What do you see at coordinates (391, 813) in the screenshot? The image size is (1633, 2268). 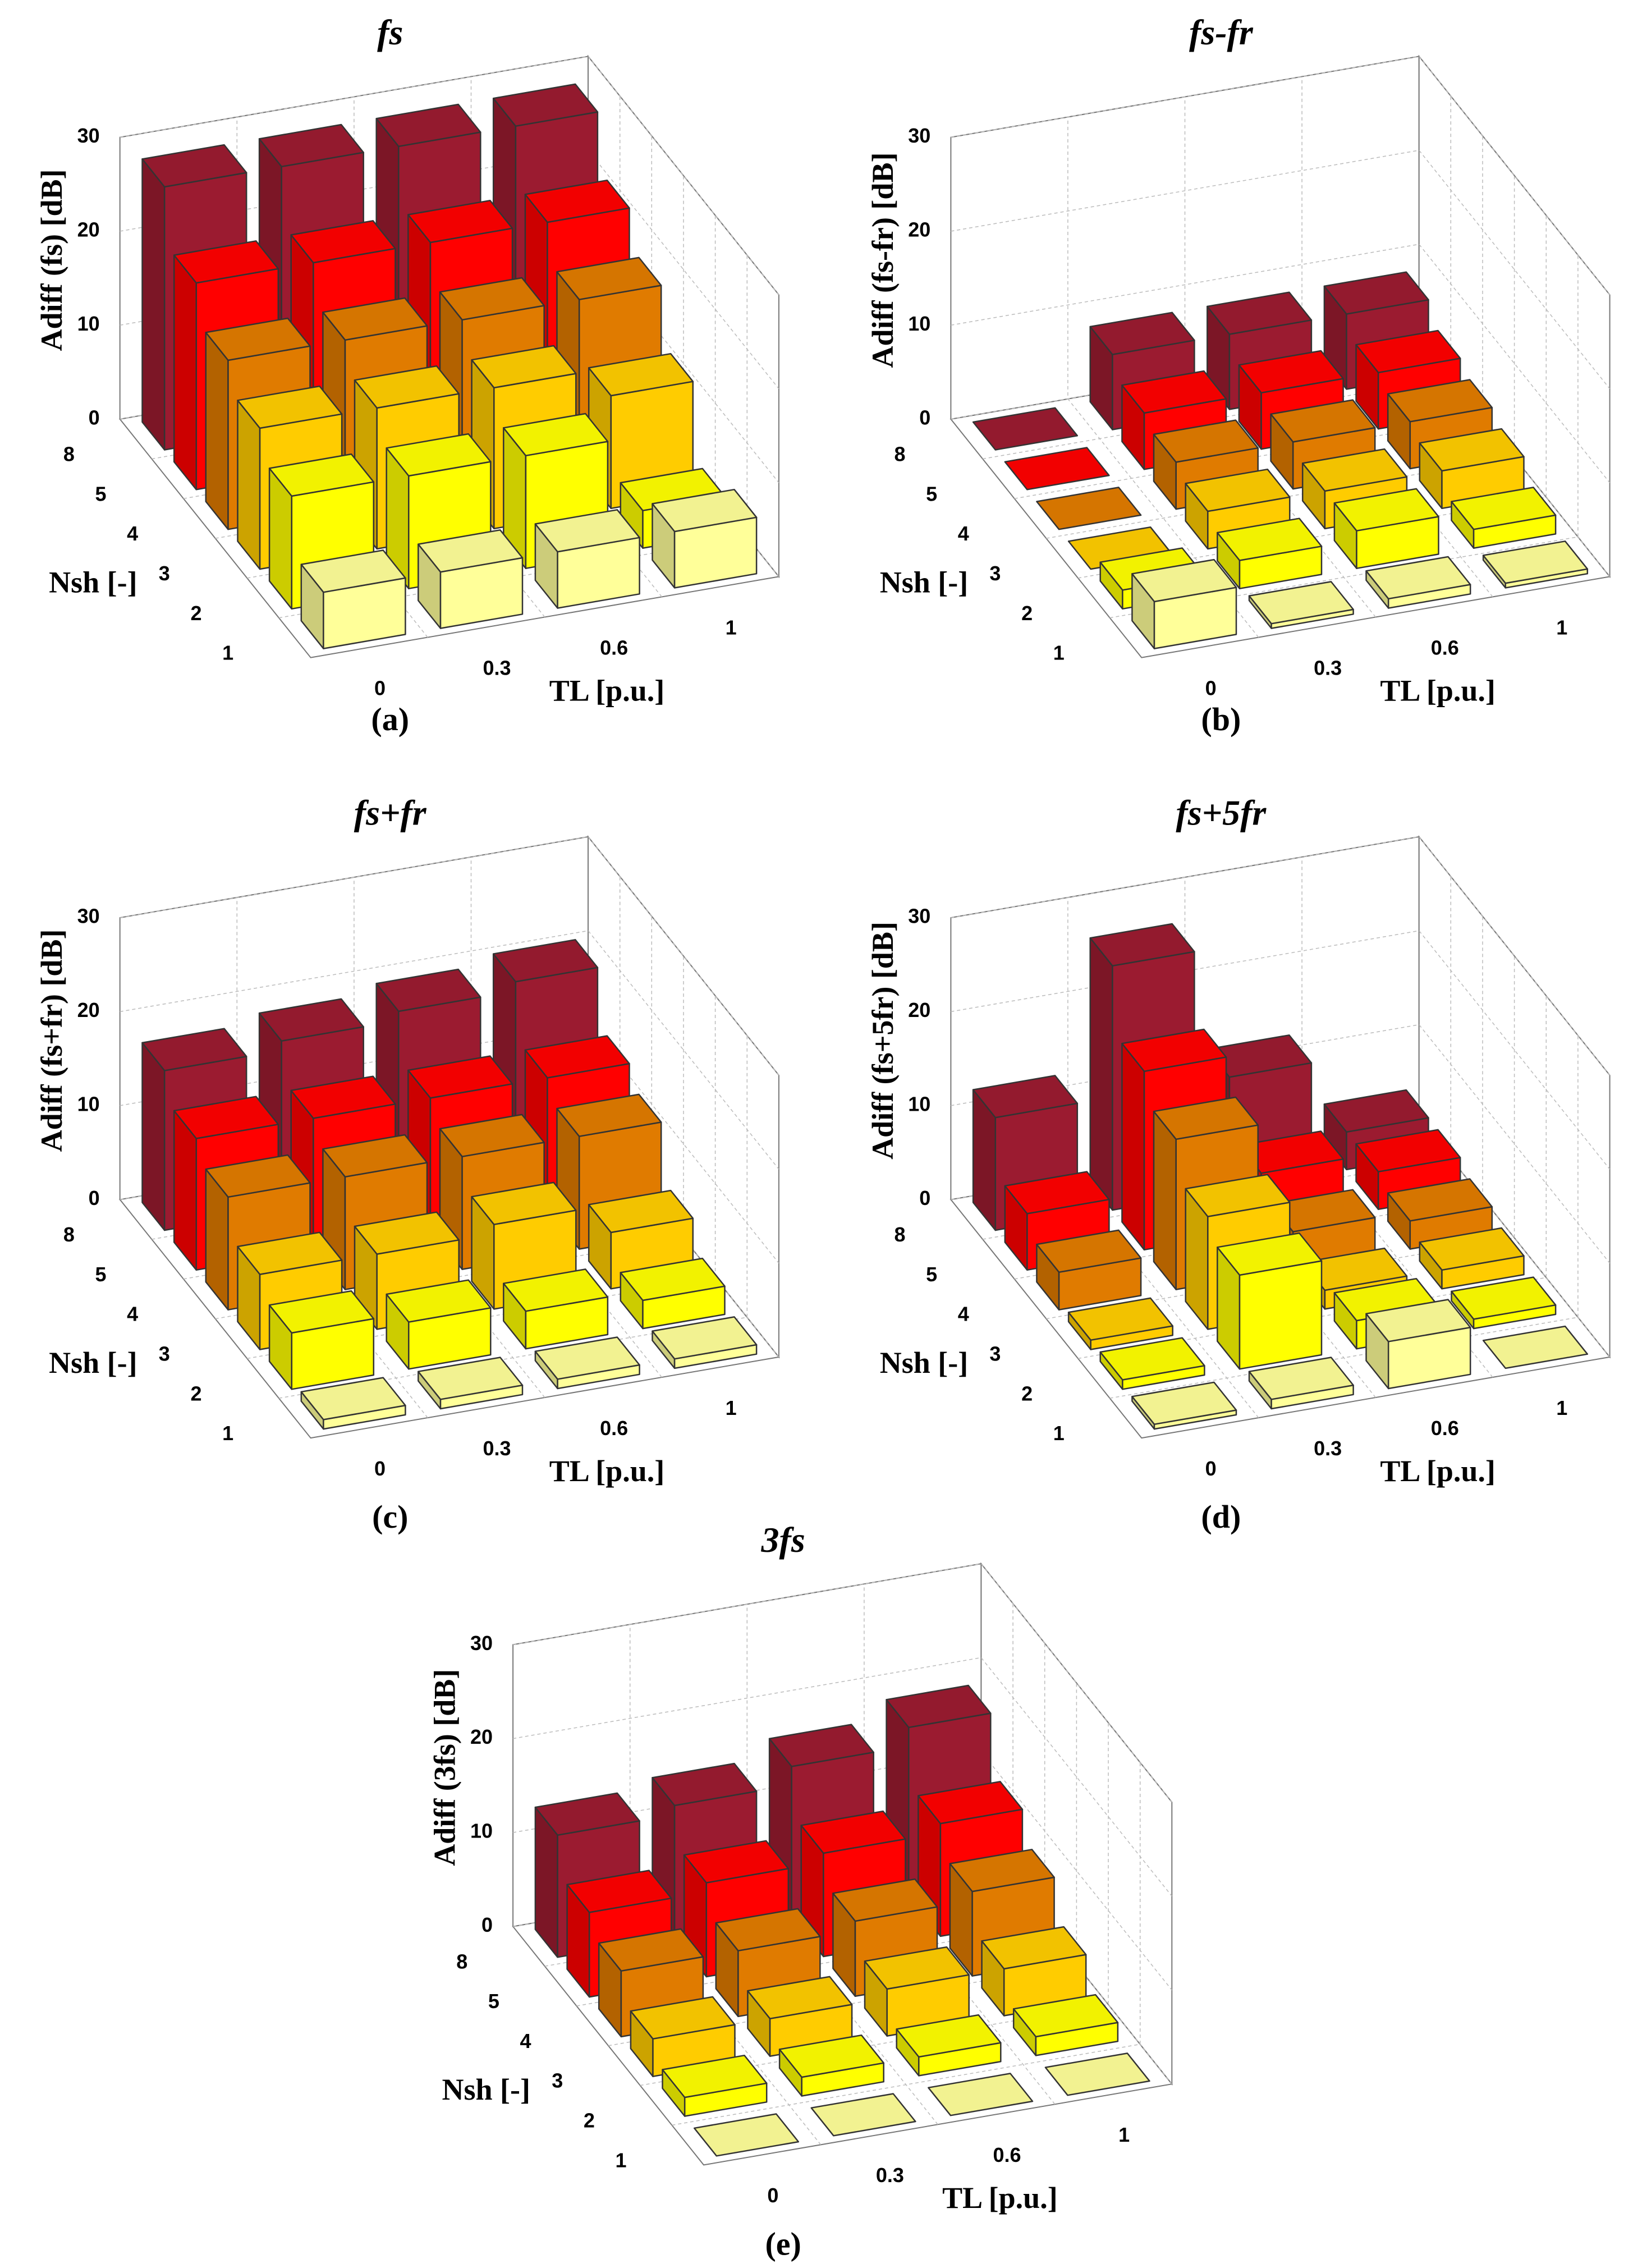 I see `chart-title: fs+fr` at bounding box center [391, 813].